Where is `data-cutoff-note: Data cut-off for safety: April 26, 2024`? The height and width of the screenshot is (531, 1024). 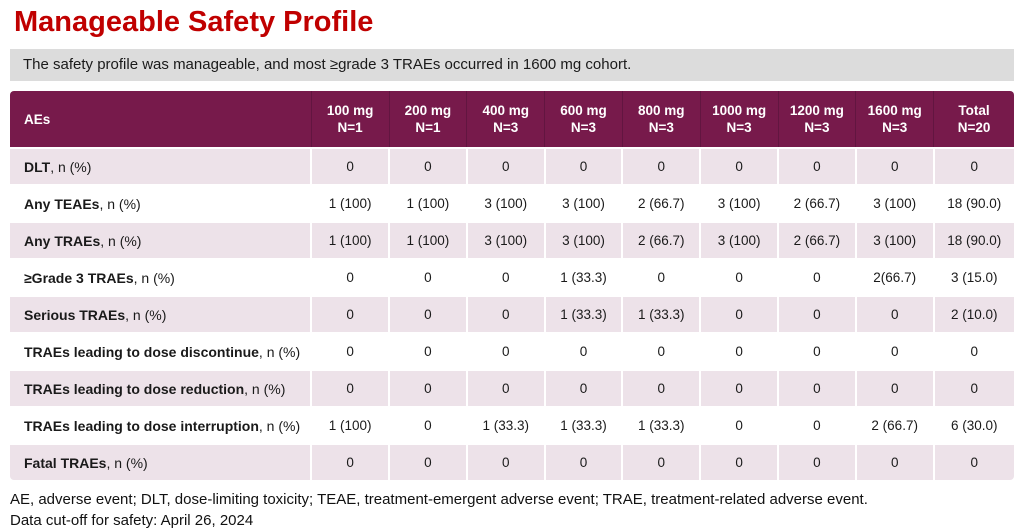
data-cutoff-note: Data cut-off for safety: April 26, 2024 is located at coordinates (132, 520).